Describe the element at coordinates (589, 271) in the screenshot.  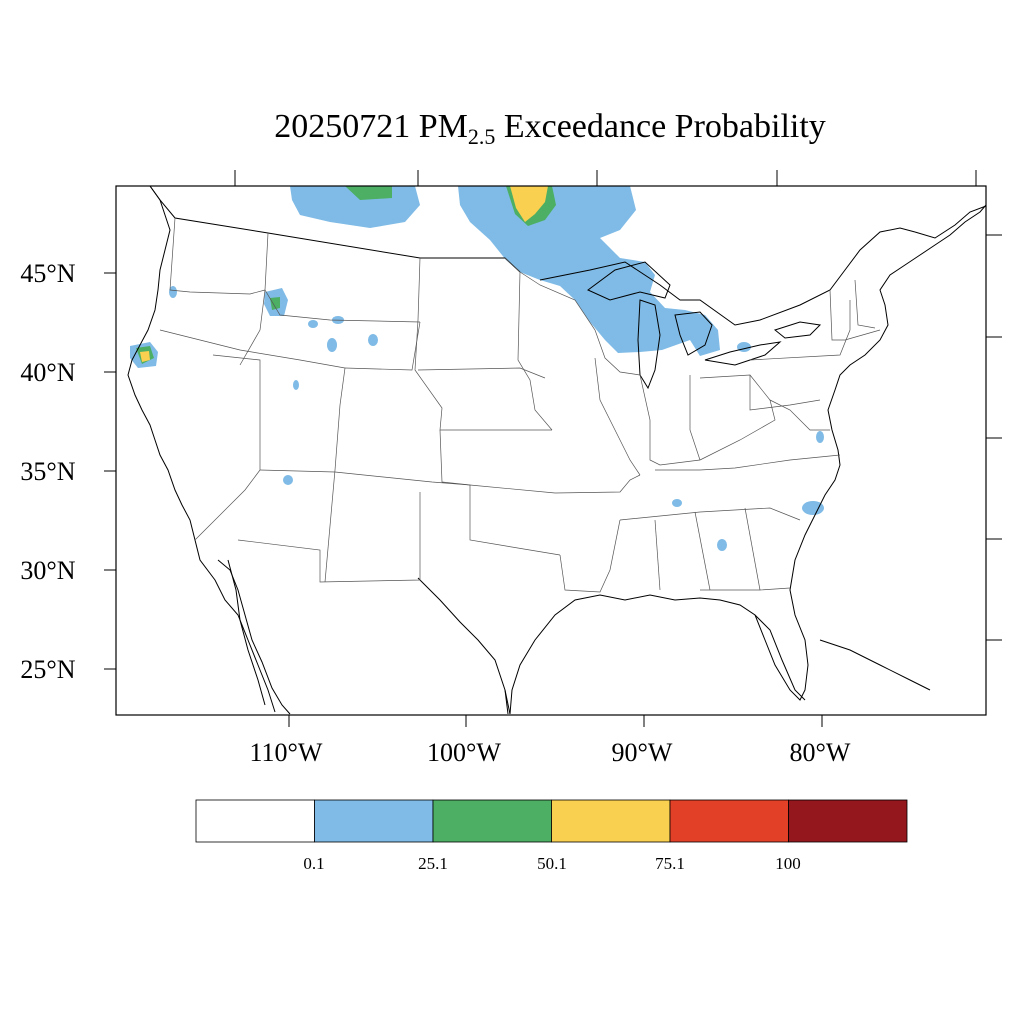
I see `smoke-plume-great-lakes` at that location.